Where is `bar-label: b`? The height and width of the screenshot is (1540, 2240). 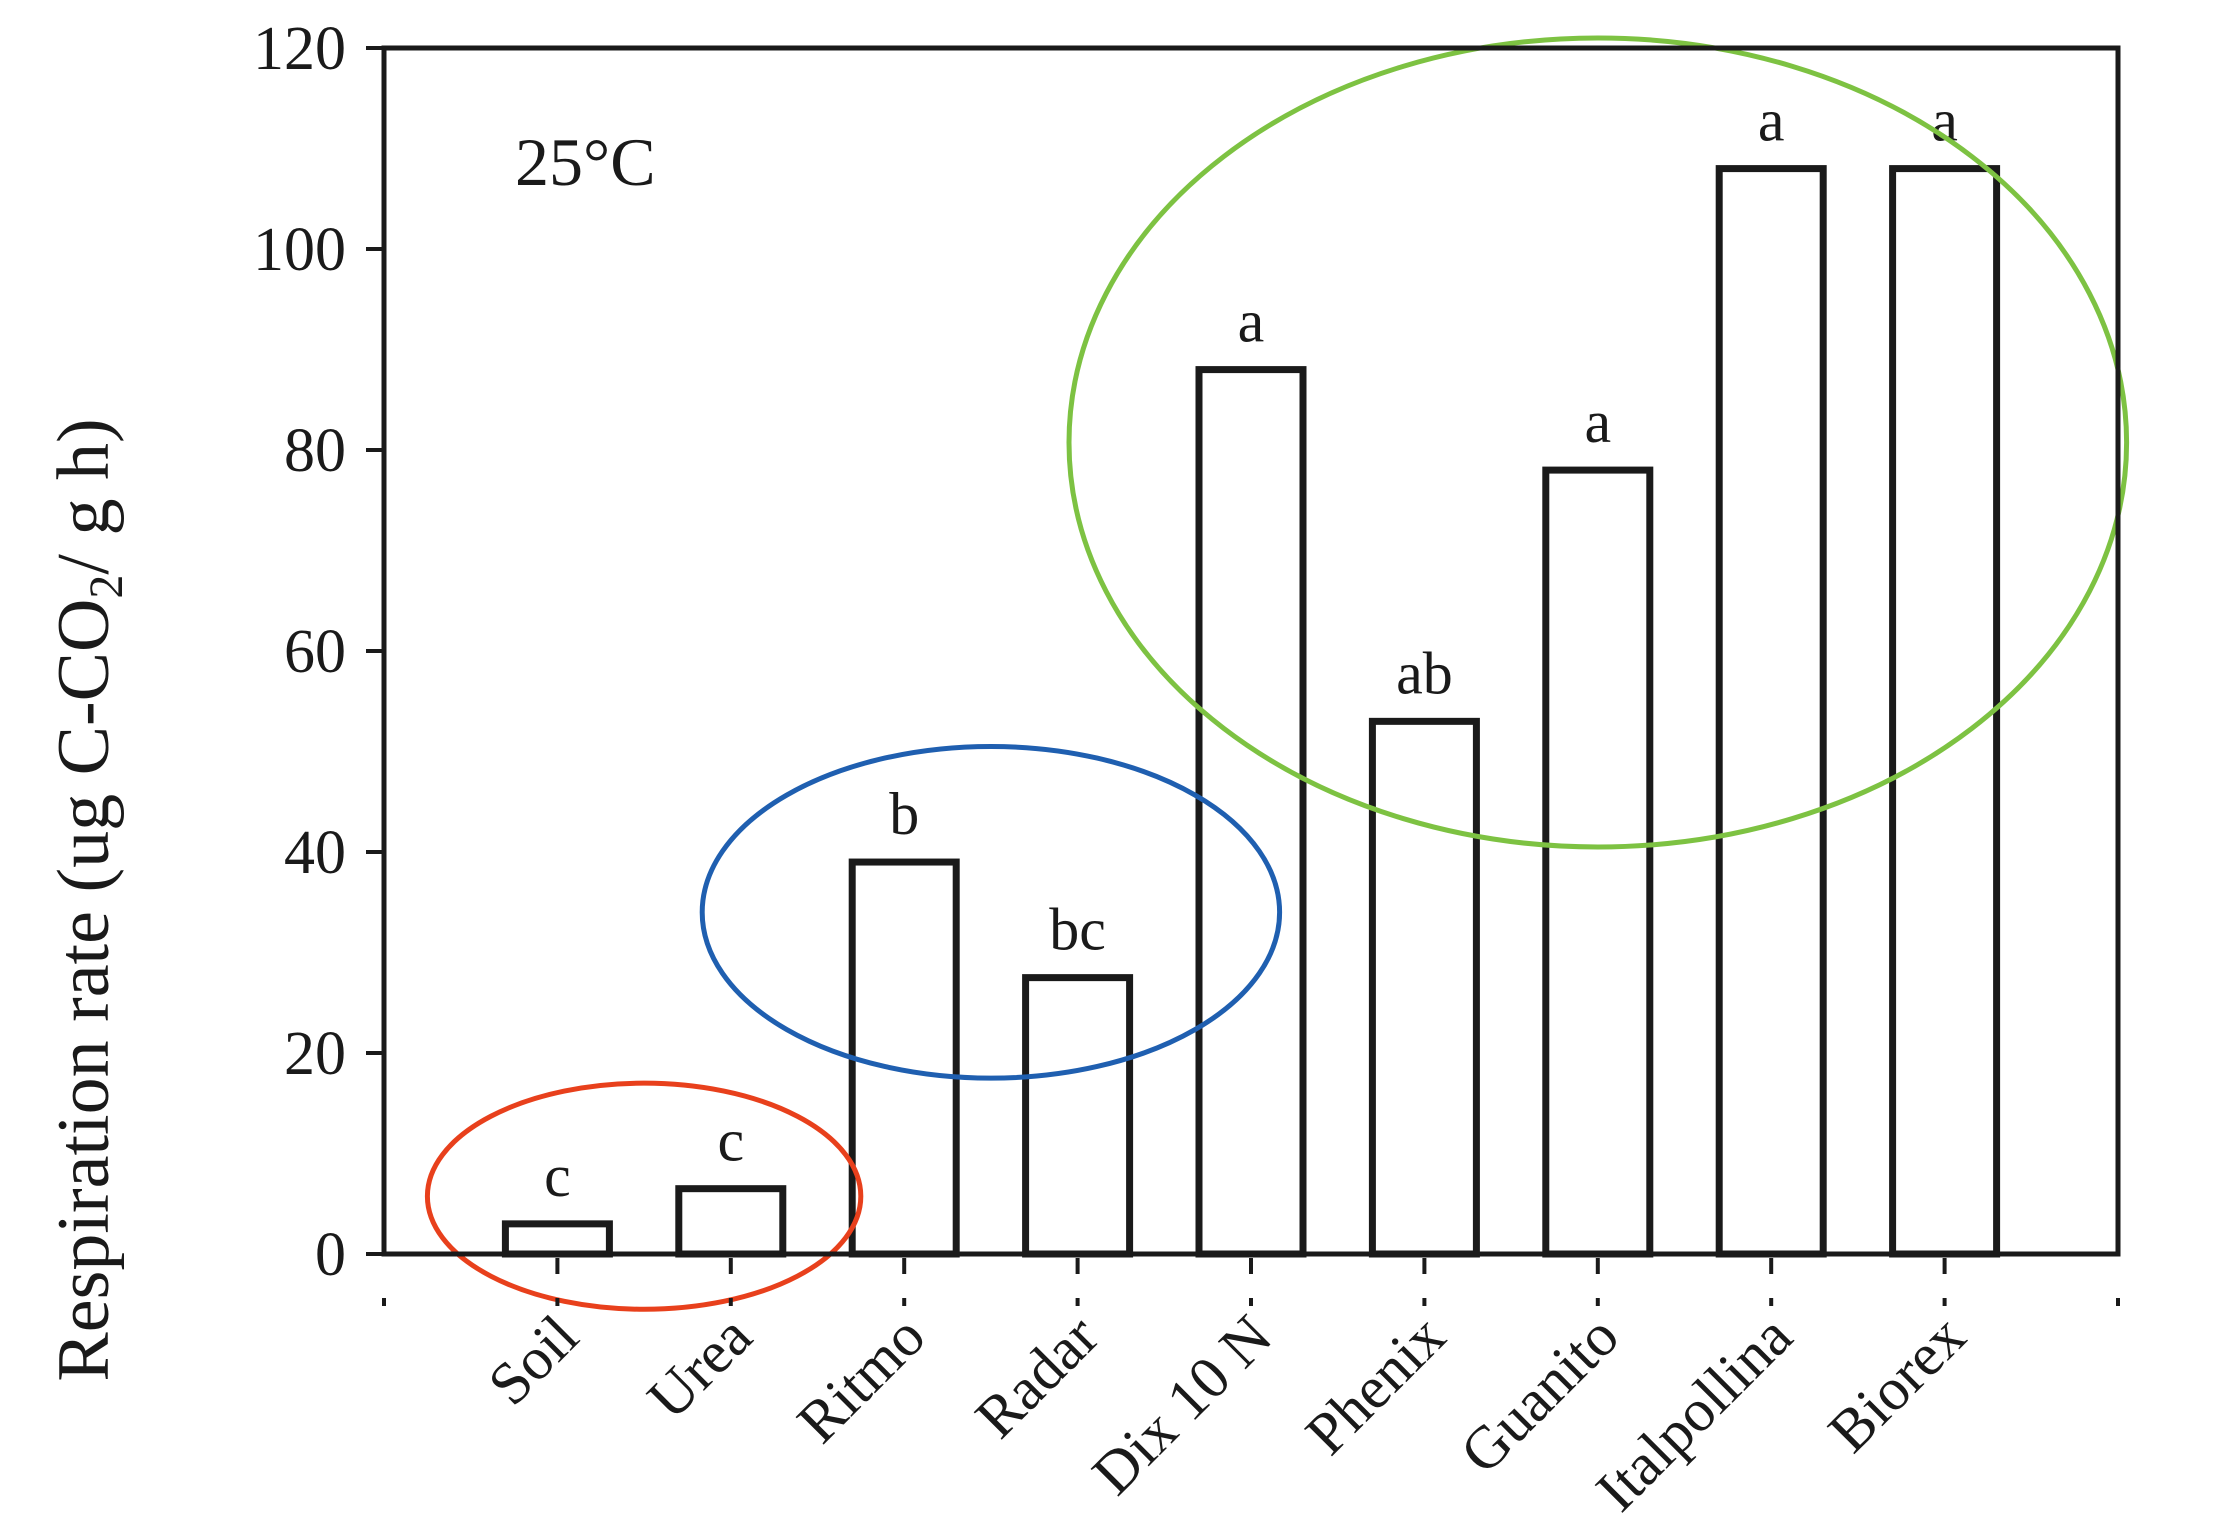 bar-label: b is located at coordinates (904, 814).